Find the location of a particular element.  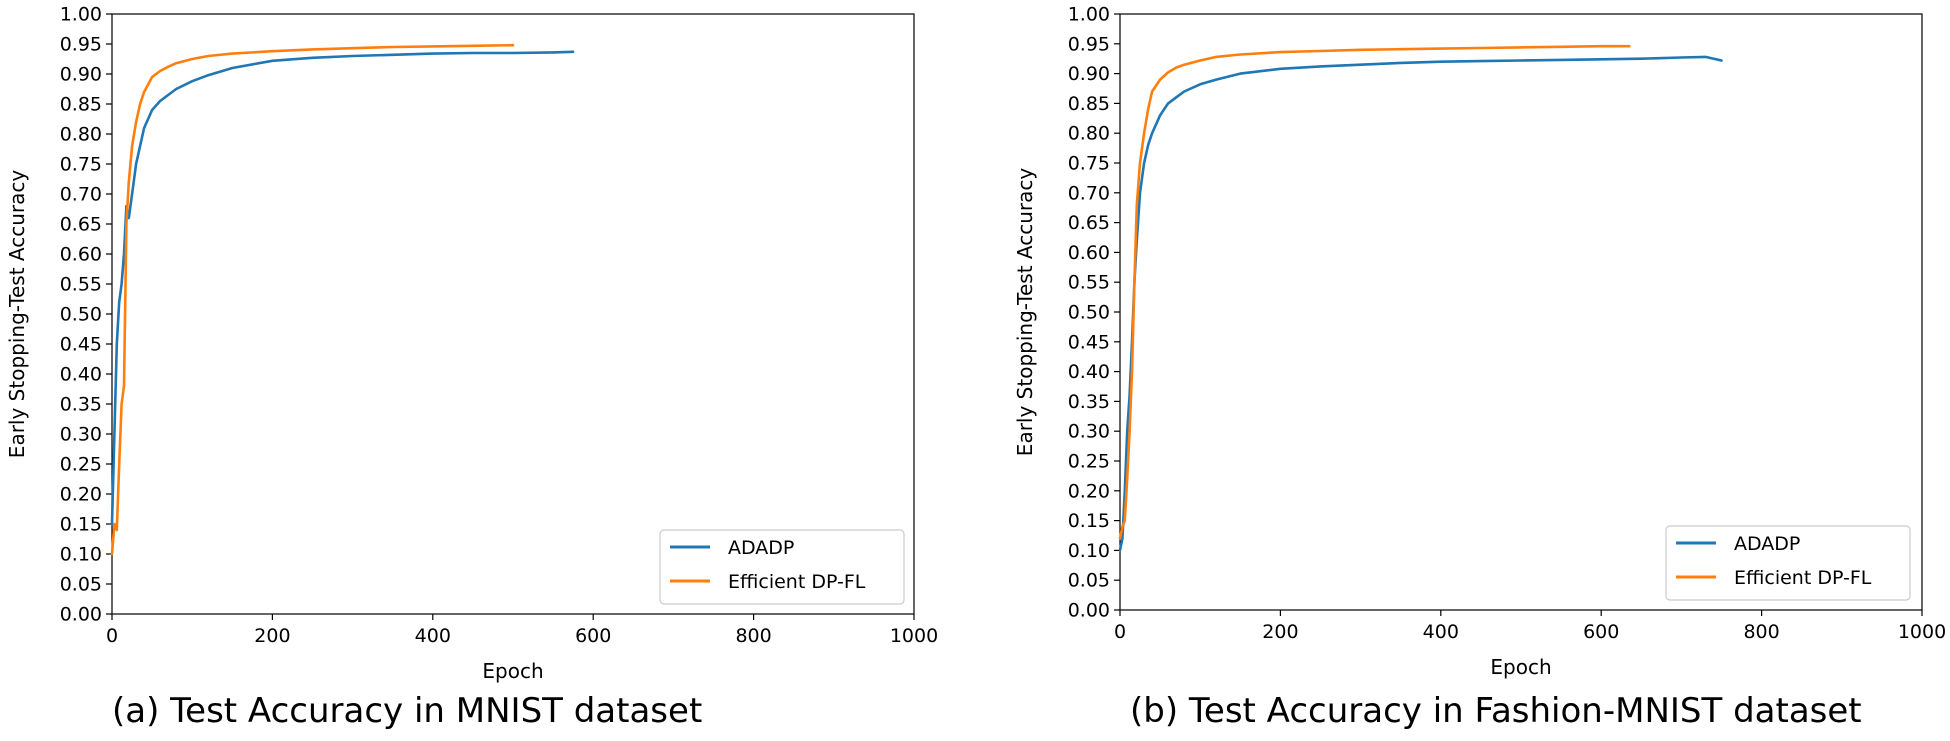

x-tick-label-b-2: 400 is located at coordinates (1441, 632).